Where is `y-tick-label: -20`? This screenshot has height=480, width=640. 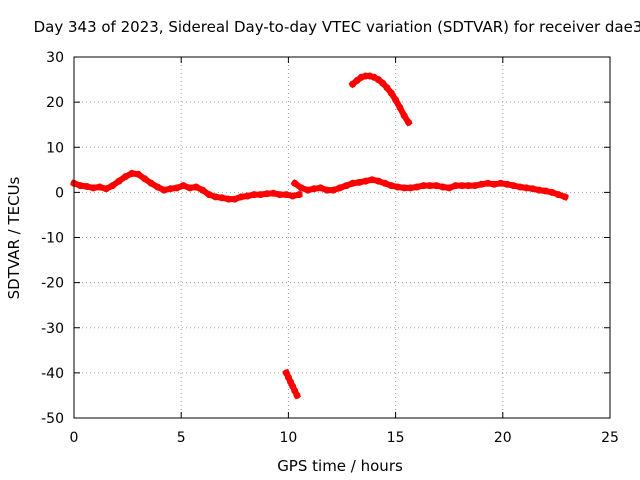 y-tick-label: -20 is located at coordinates (52, 284).